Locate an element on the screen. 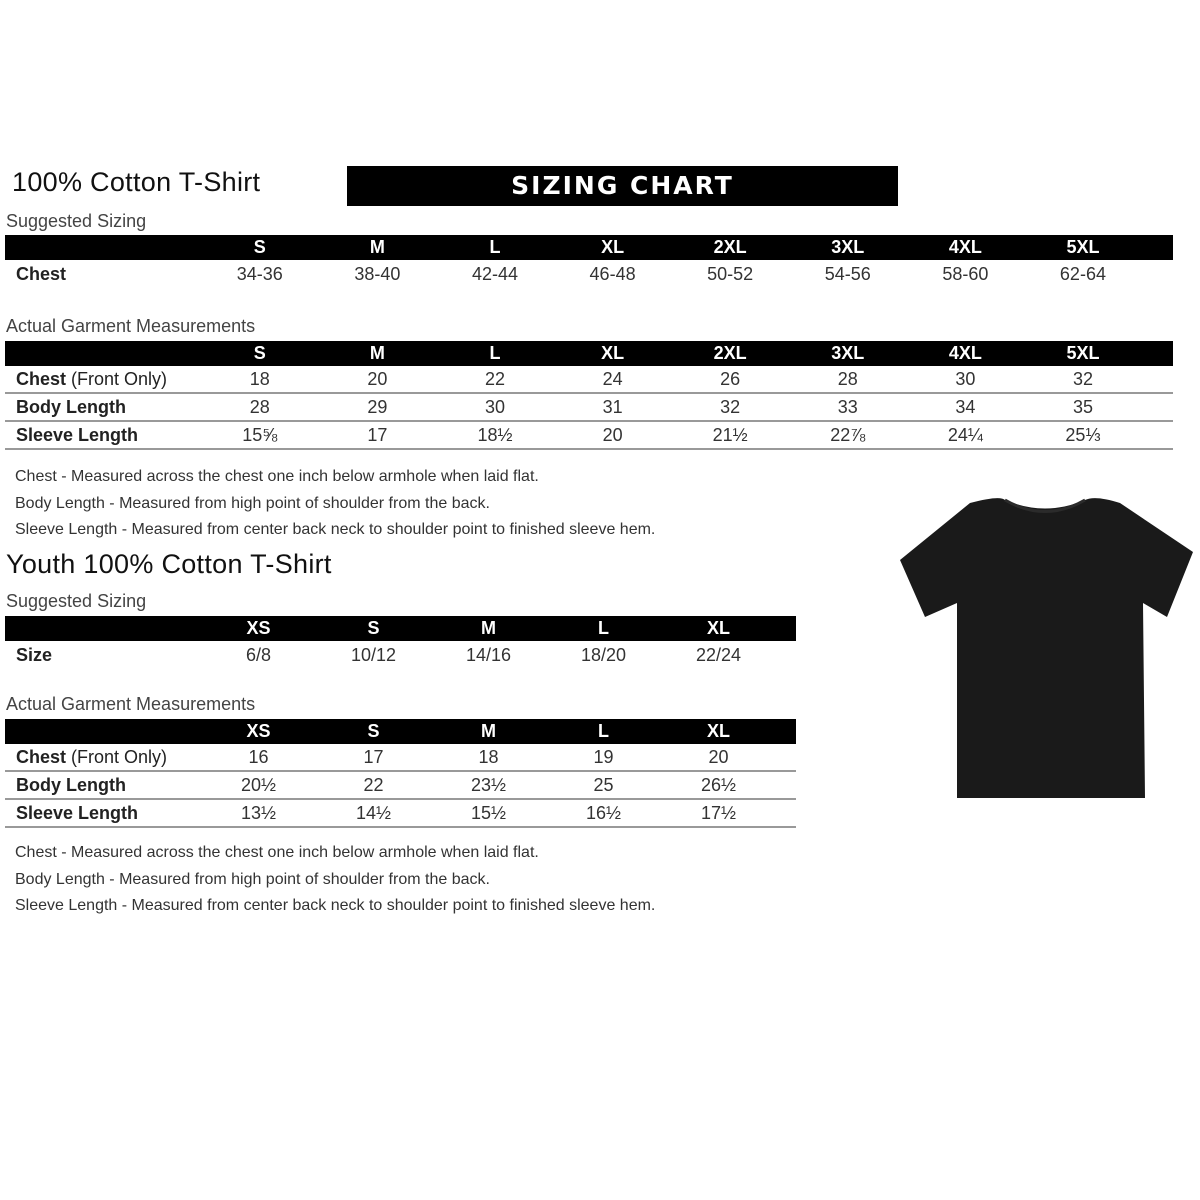  cell-value: 31 is located at coordinates (612, 406).